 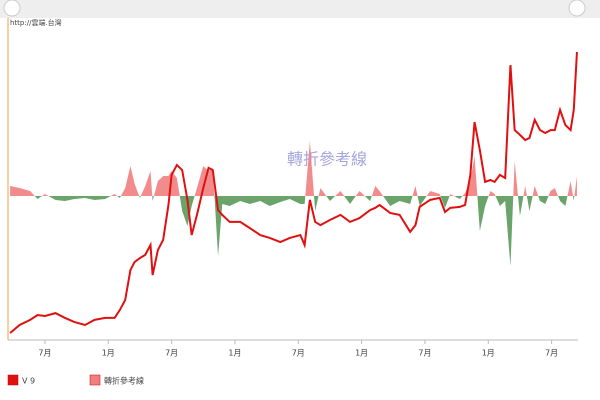 What do you see at coordinates (28, 381) in the screenshot?
I see `legend-label: V 9` at bounding box center [28, 381].